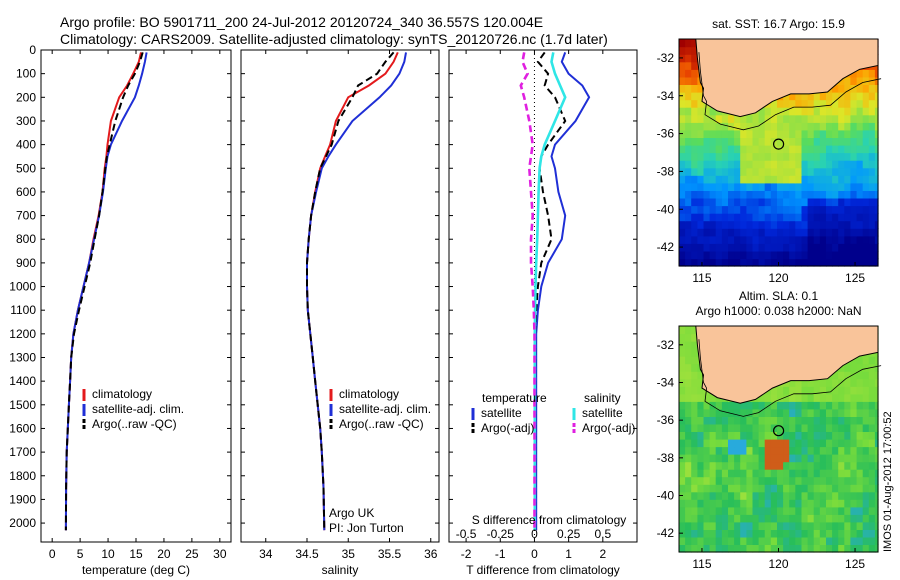 The height and width of the screenshot is (580, 900). Describe the element at coordinates (26, 239) in the screenshot. I see `y-tick-label: 800` at that location.